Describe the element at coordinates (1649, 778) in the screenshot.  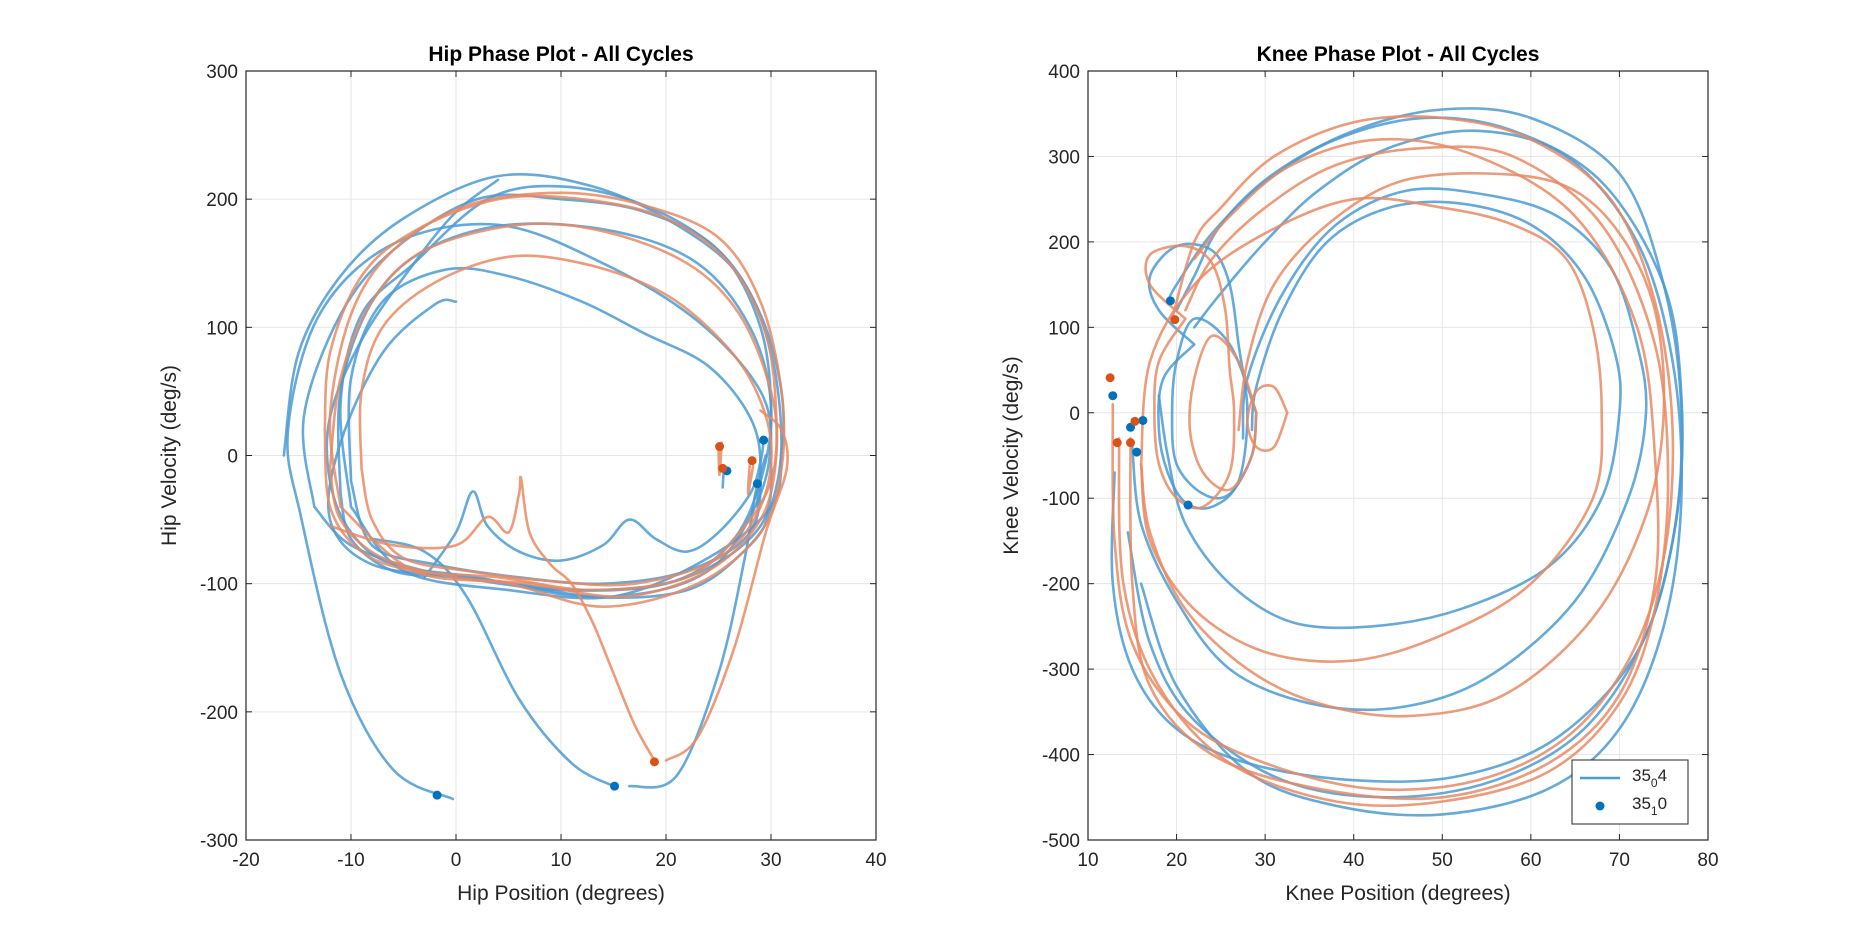
I see `legend-entry-label: 3504` at that location.